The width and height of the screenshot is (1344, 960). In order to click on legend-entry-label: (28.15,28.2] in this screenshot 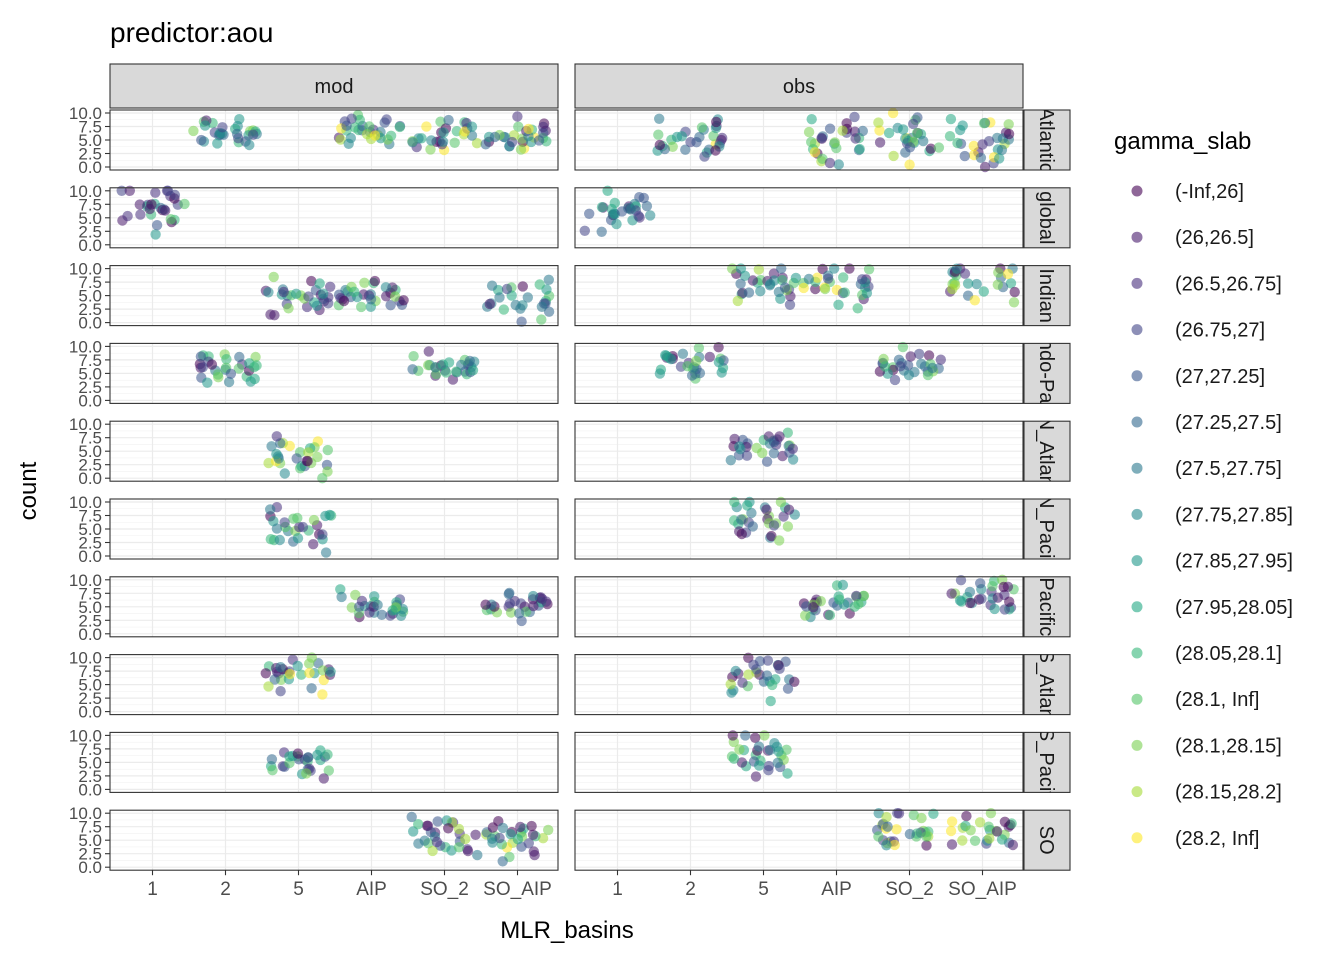, I will do `click(1228, 793)`.